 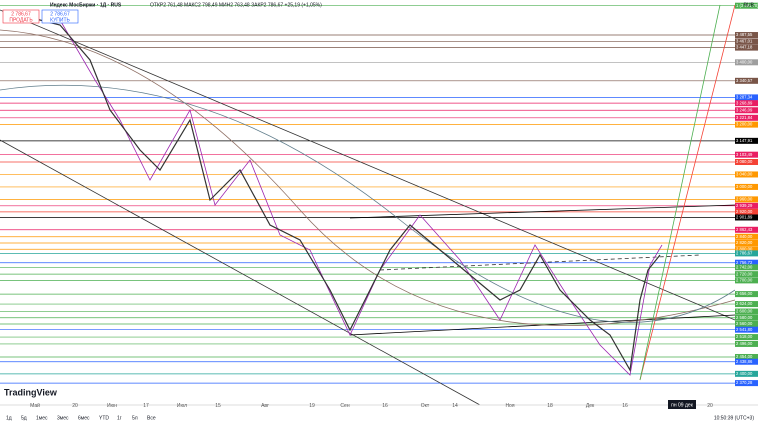 What do you see at coordinates (590, 406) in the screenshot?
I see `time-label: Дек` at bounding box center [590, 406].